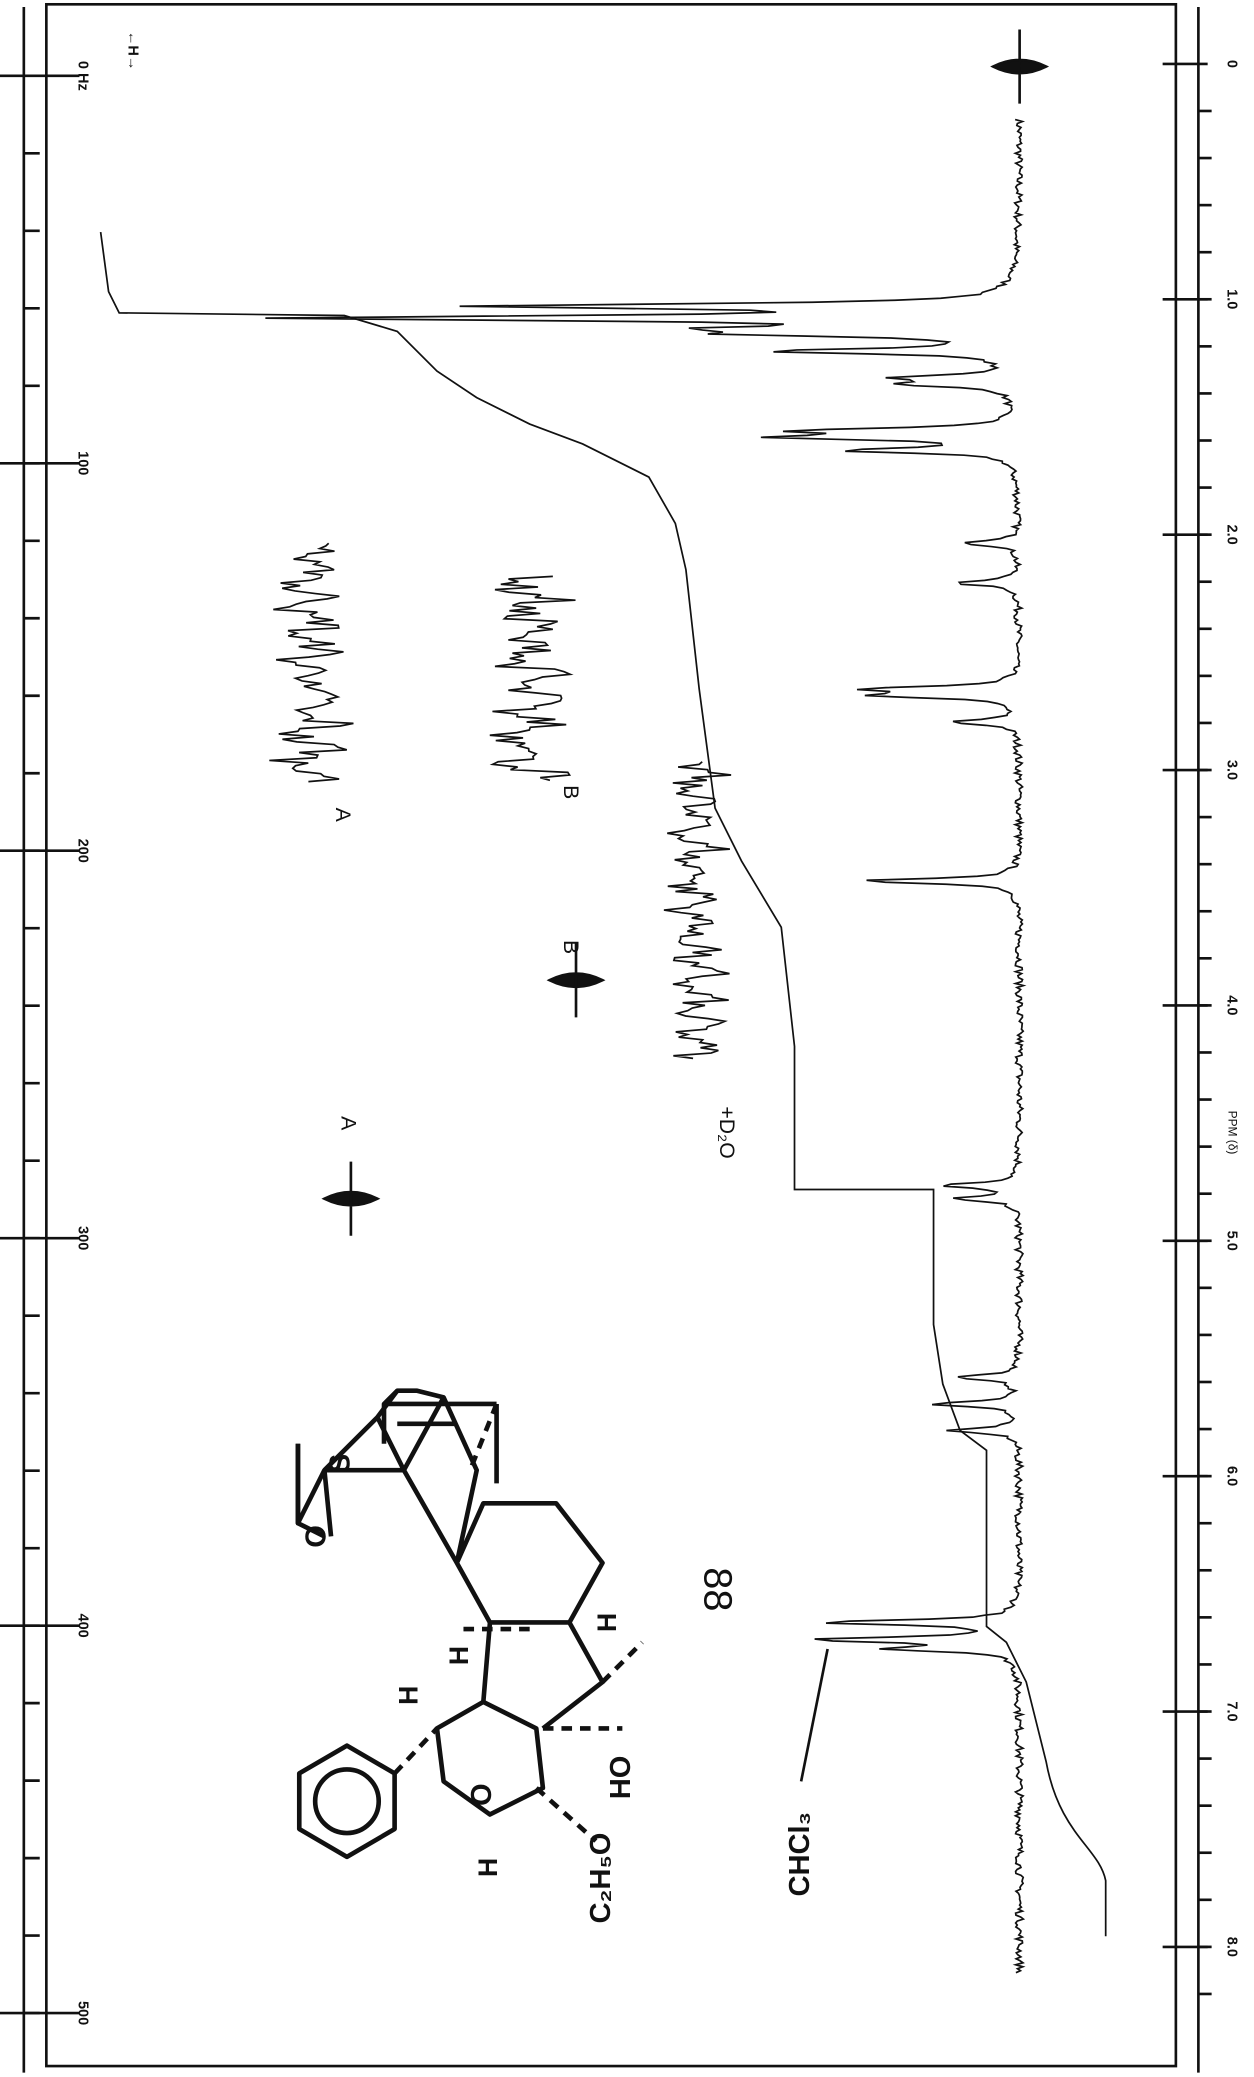 This screenshot has height=2077, width=1254. What do you see at coordinates (576, 980) in the screenshot?
I see `signal-b` at bounding box center [576, 980].